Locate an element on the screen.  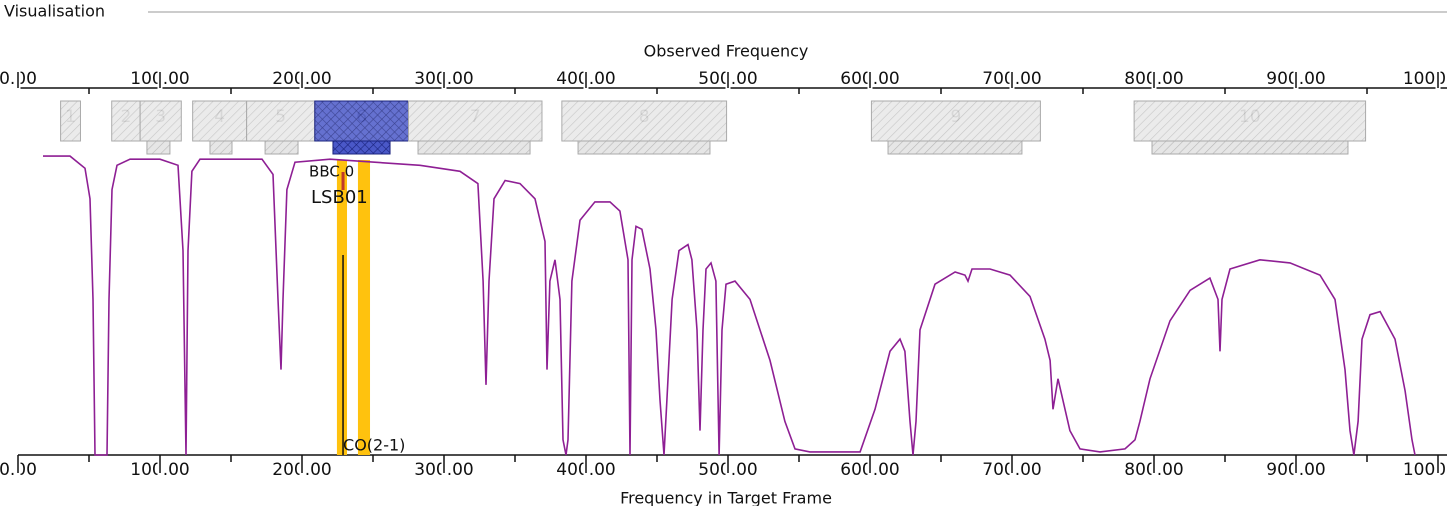
top-axis-title: Observed Frequency is located at coordinates (726, 51).